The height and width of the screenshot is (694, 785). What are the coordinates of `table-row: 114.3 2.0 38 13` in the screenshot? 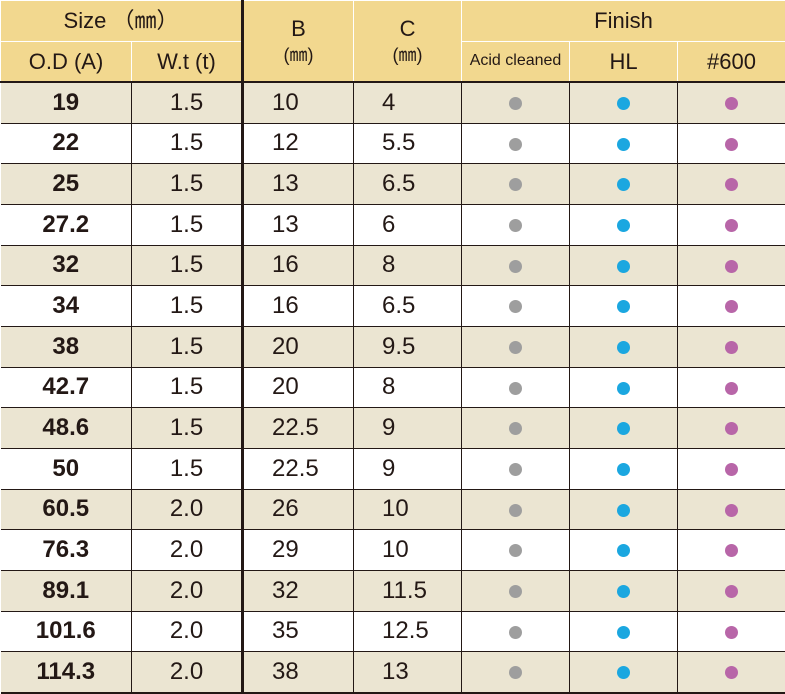 It's located at (392, 672).